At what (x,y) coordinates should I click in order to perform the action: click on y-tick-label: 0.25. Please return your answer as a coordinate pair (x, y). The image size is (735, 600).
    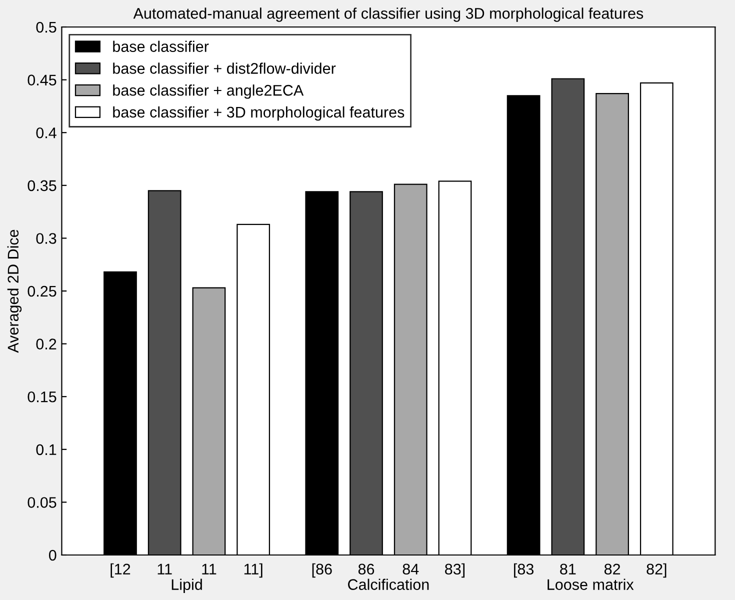
    Looking at the image, I should click on (42, 291).